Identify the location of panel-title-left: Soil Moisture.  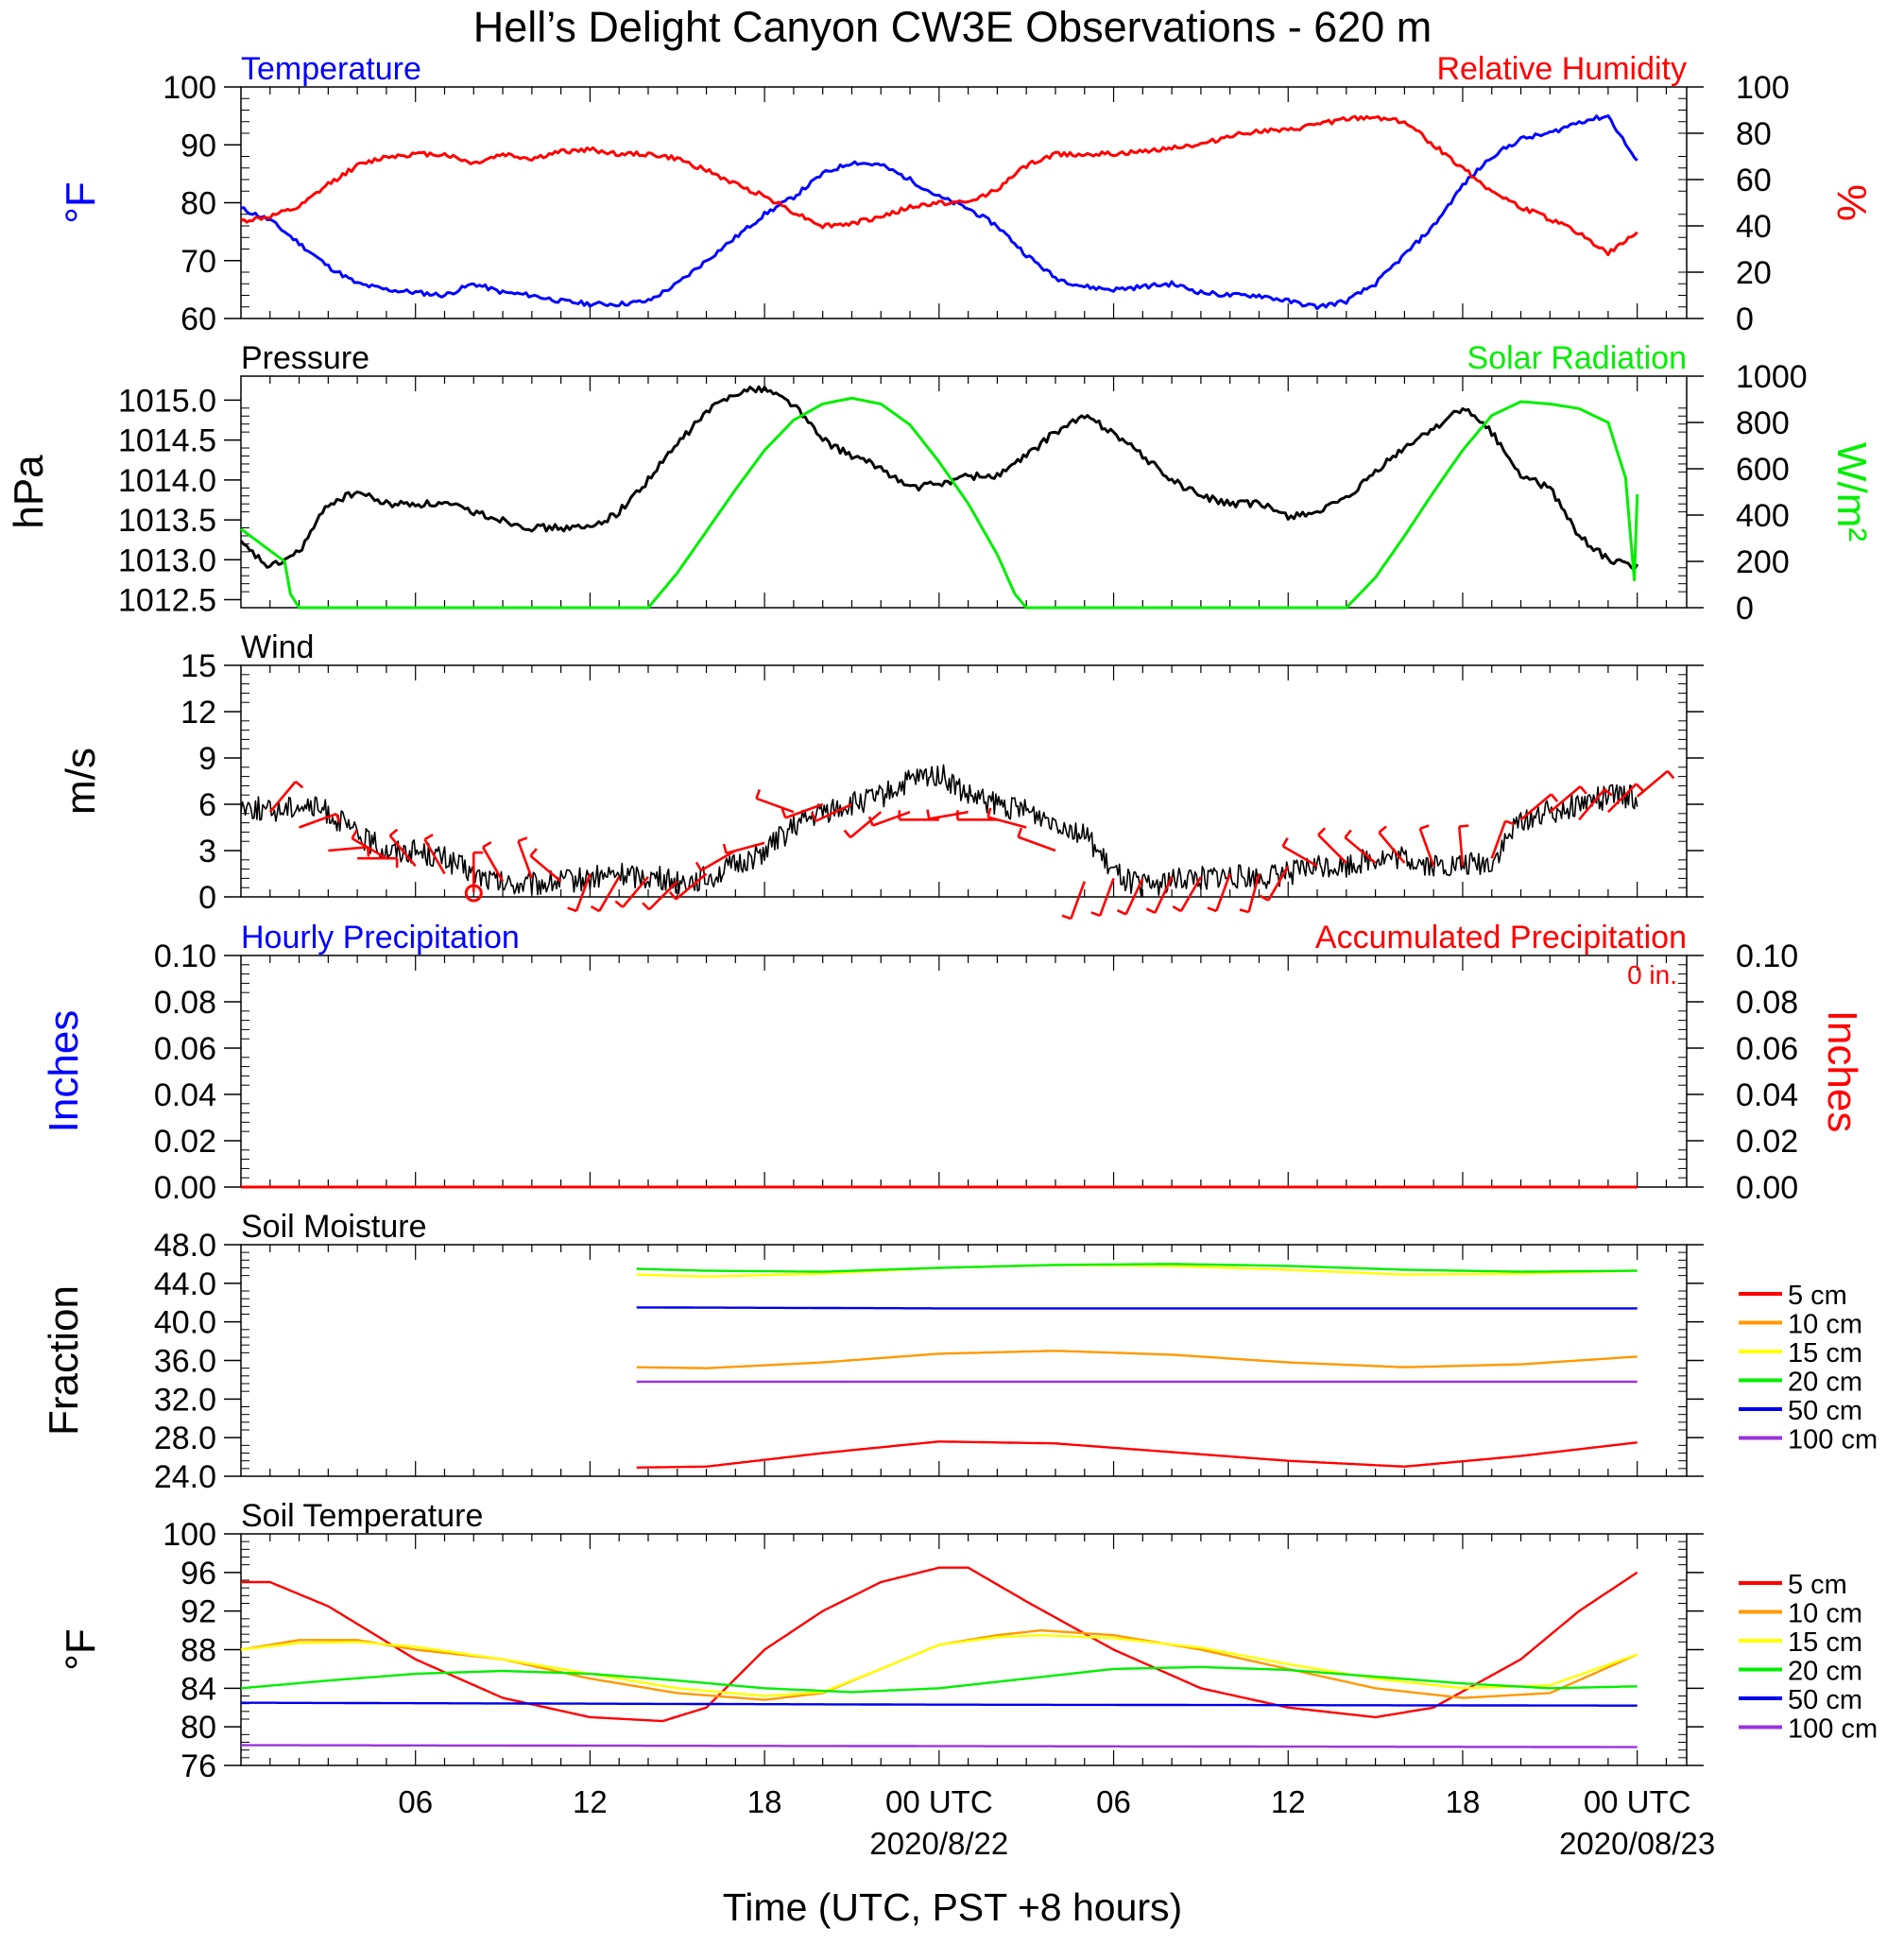
(334, 1227).